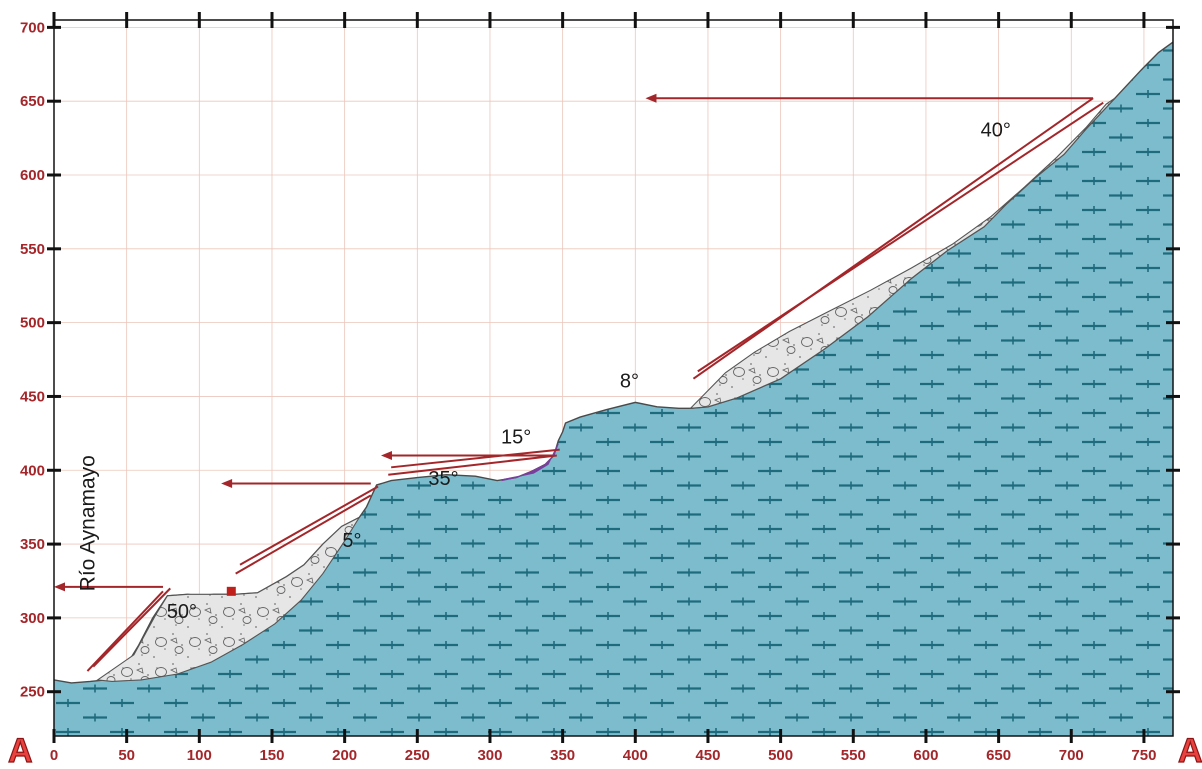 The height and width of the screenshot is (769, 1202). I want to click on y-tick-label-350: 350, so click(32, 544).